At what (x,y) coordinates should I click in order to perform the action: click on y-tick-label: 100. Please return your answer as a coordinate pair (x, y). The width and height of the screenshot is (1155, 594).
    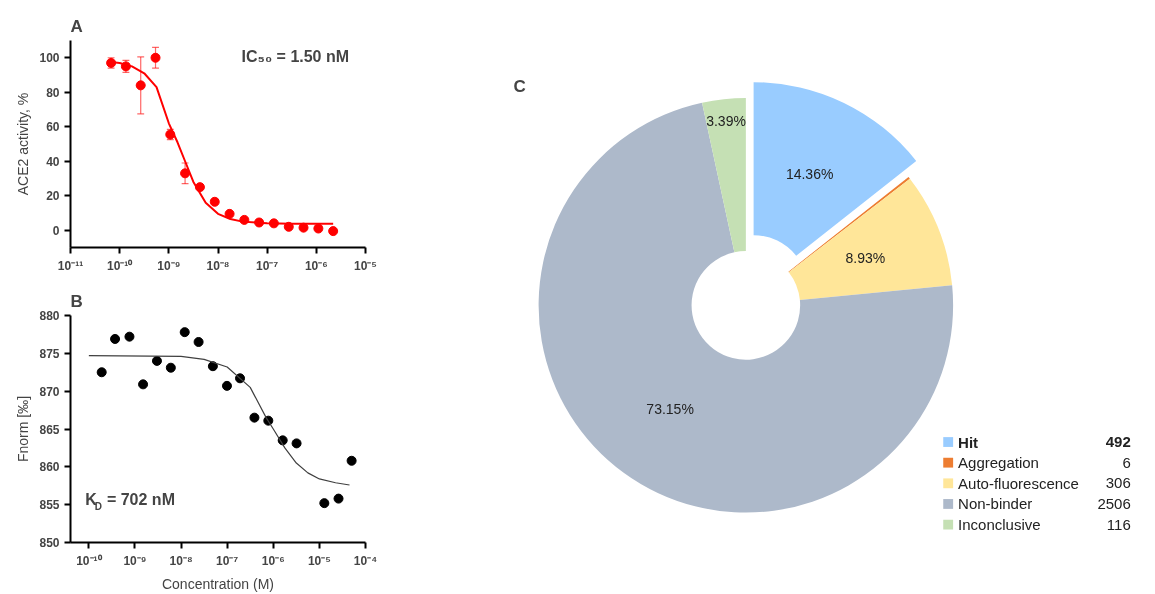
    Looking at the image, I should click on (49, 58).